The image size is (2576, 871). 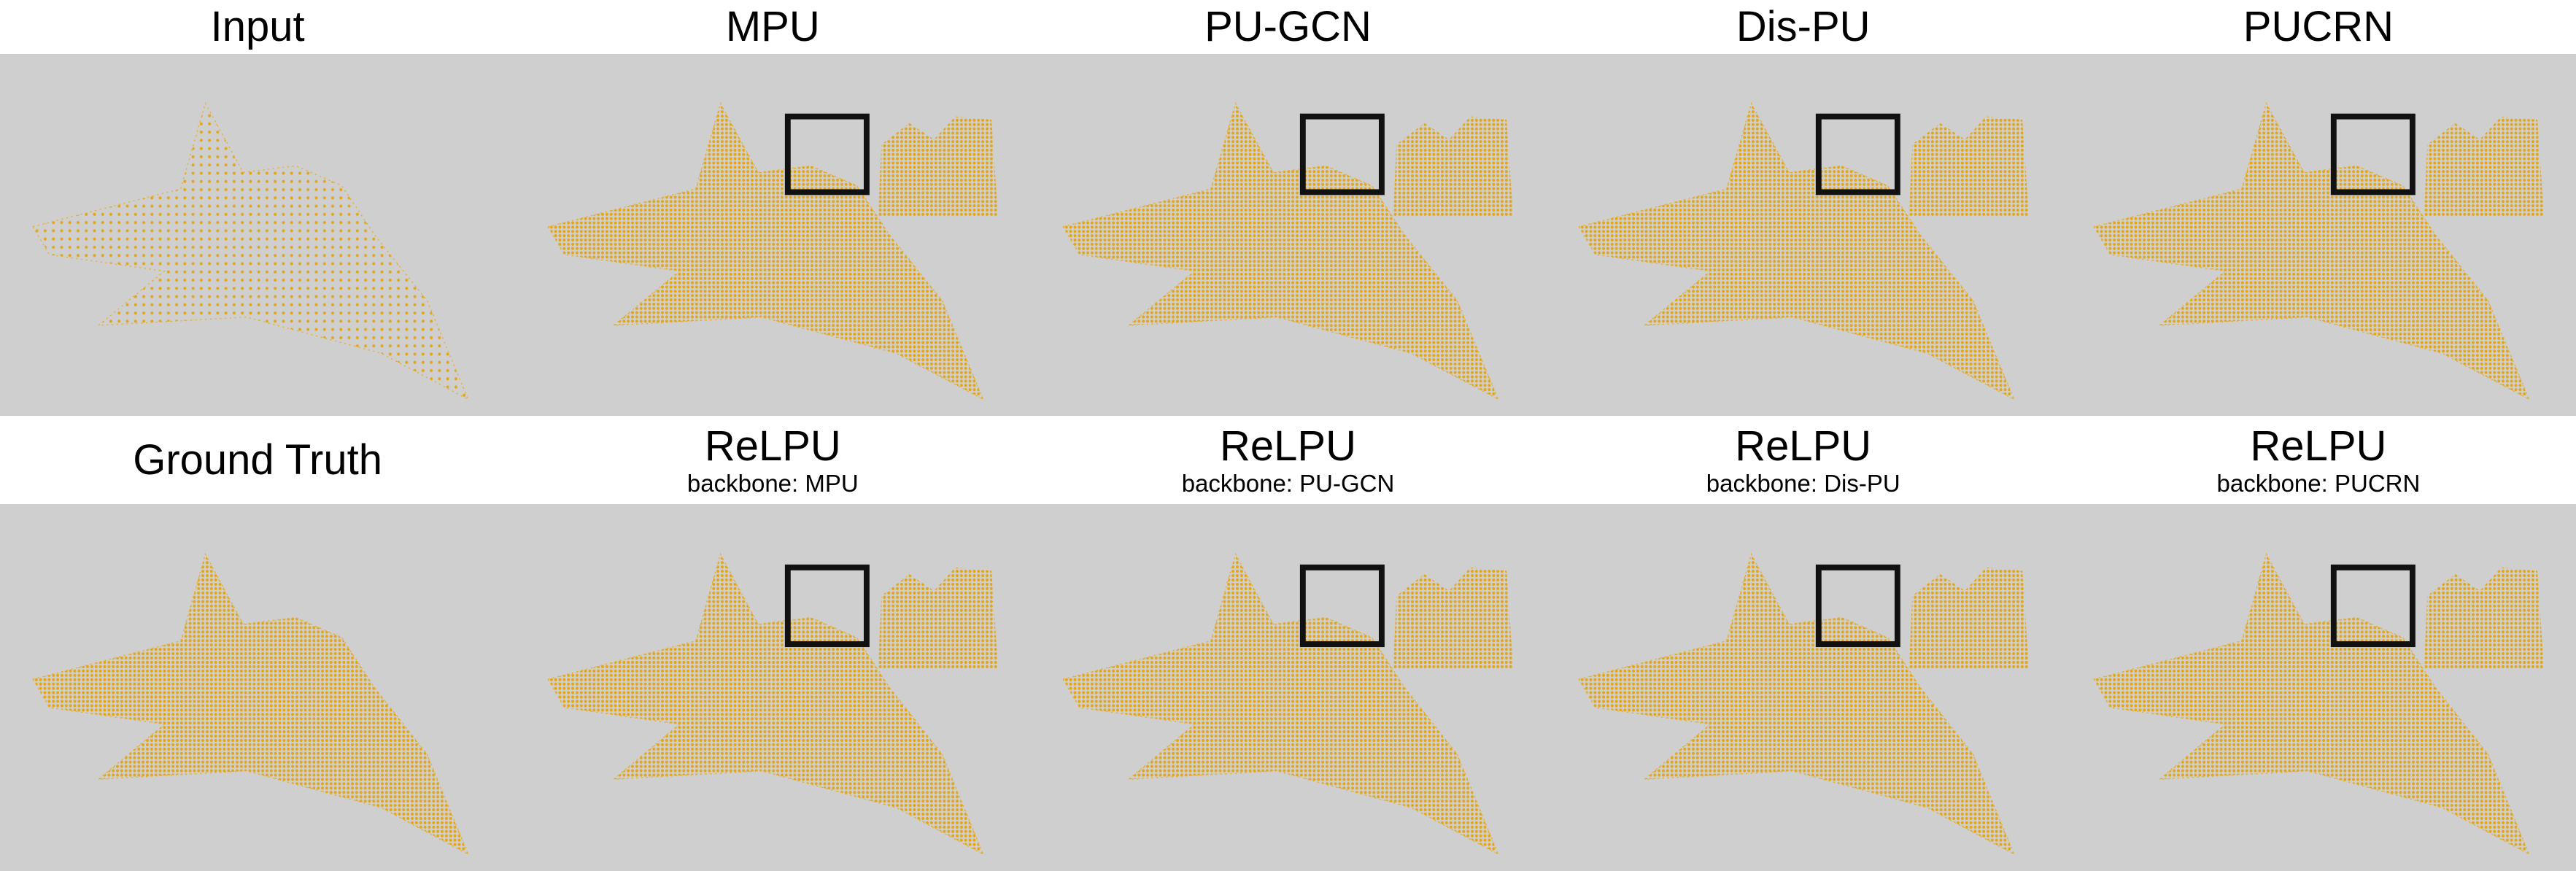 I want to click on panel-label: ReLPU backbone: MPU, so click(x=772, y=460).